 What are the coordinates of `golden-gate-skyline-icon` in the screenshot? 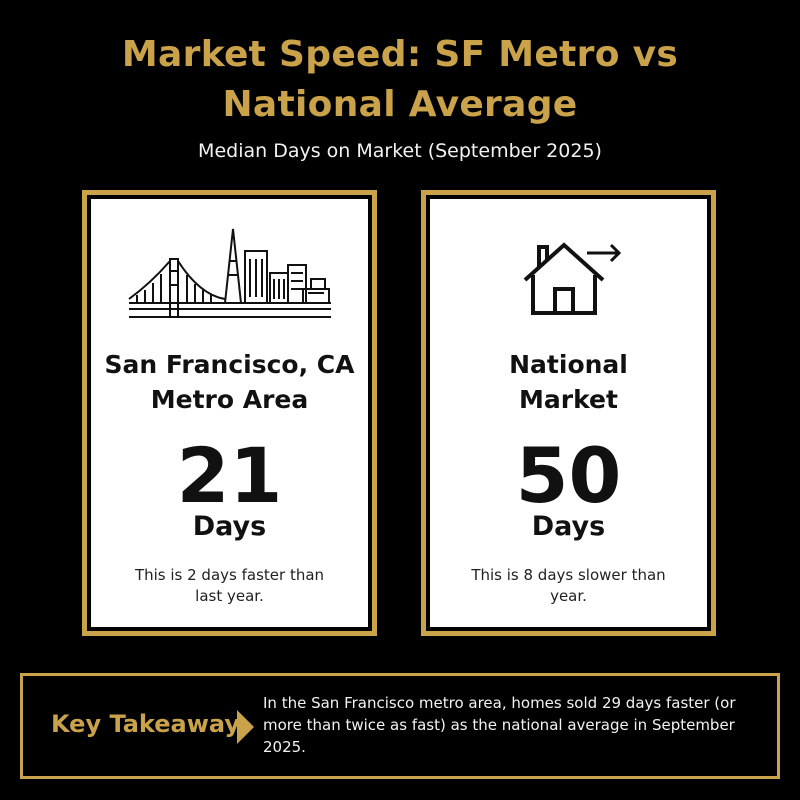 It's located at (229, 280).